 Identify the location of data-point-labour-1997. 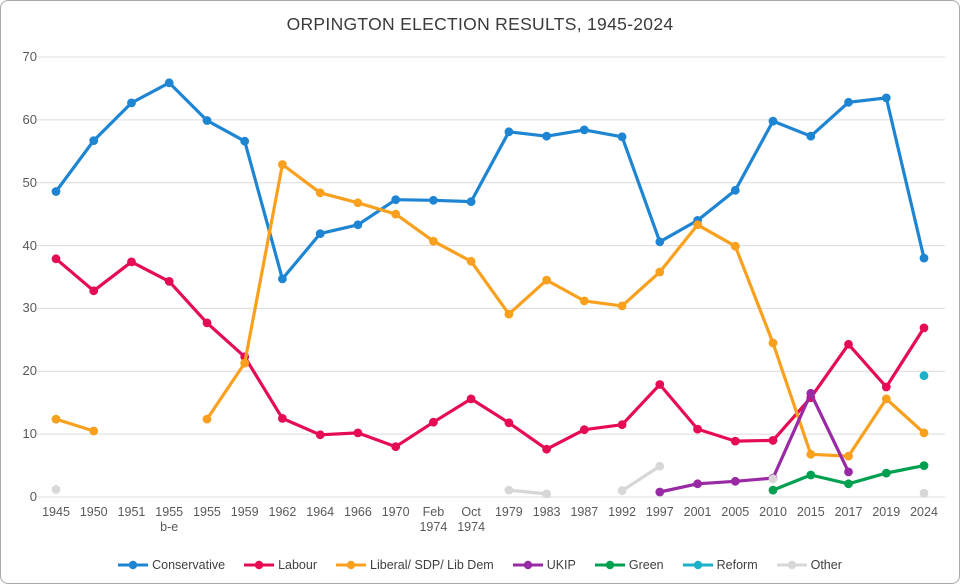
(660, 384).